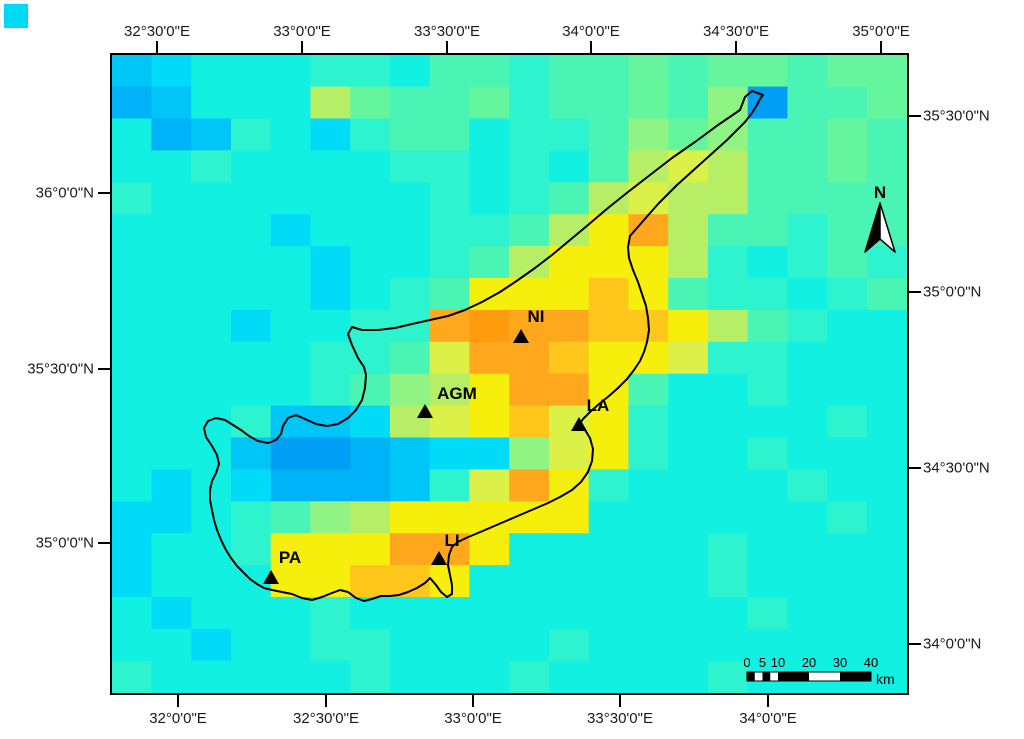 The width and height of the screenshot is (1024, 739). What do you see at coordinates (768, 718) in the screenshot?
I see `axis-tick-label: 34°0'0"E` at bounding box center [768, 718].